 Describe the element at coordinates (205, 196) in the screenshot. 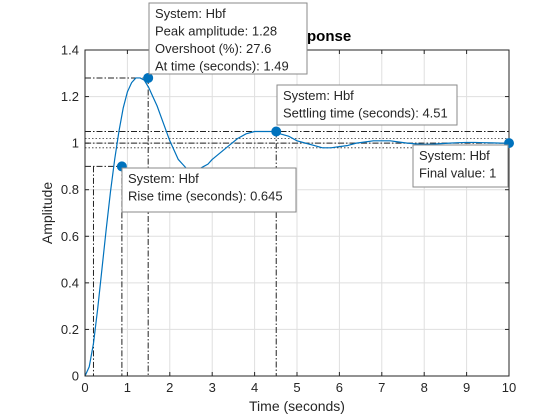

I see `rise-datatip-line: Rise time (seconds): 0.645` at that location.